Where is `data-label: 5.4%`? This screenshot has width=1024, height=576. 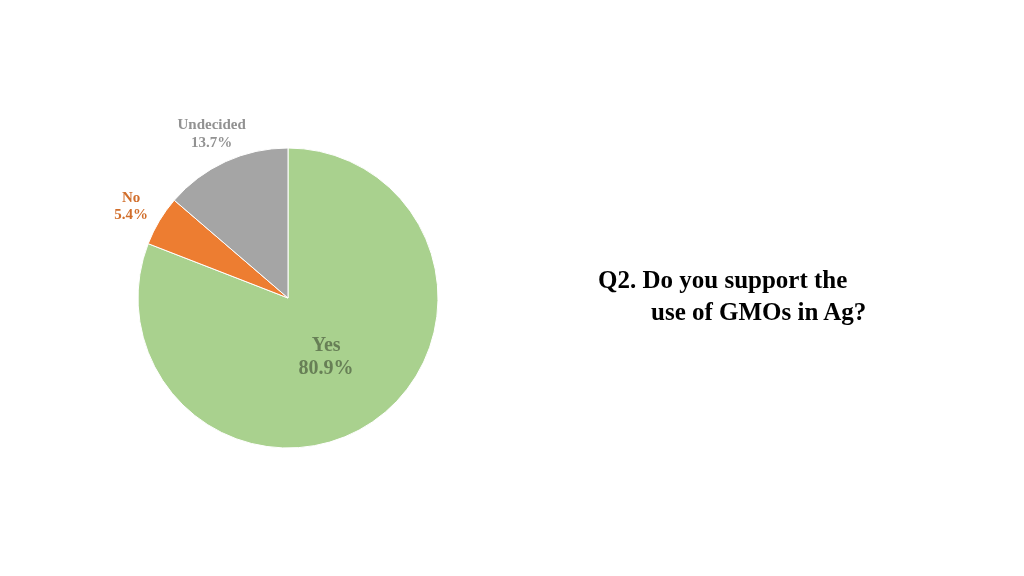 data-label: 5.4% is located at coordinates (131, 213).